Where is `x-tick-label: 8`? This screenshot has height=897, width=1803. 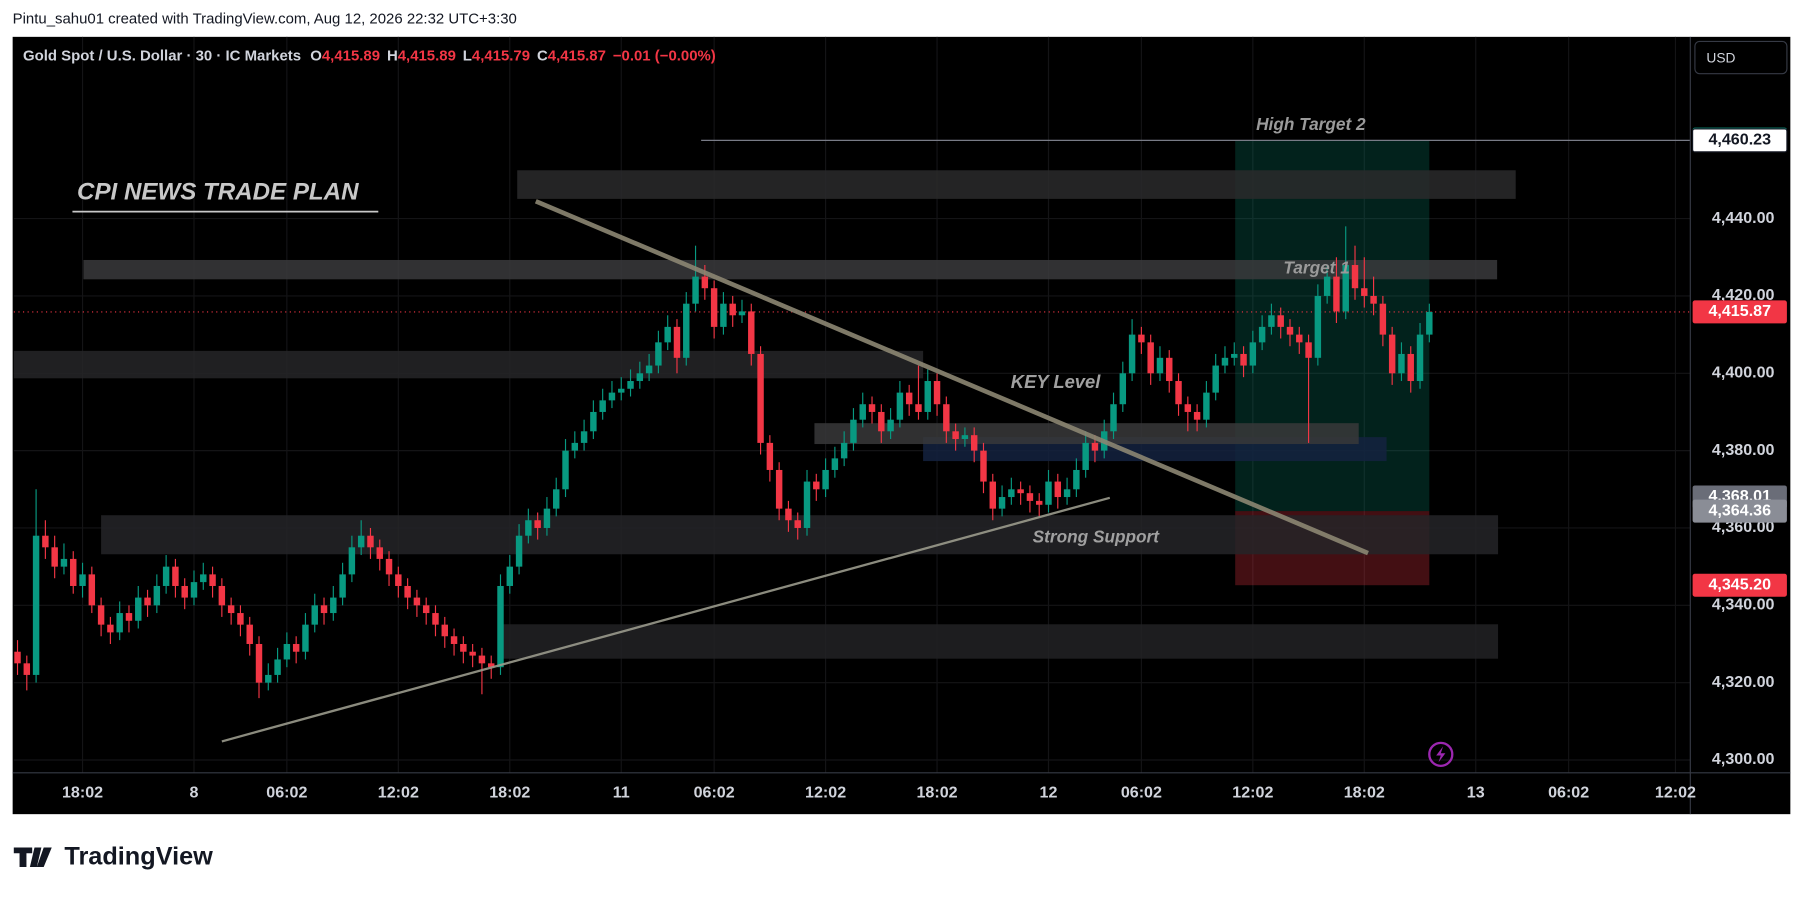
x-tick-label: 8 is located at coordinates (194, 793).